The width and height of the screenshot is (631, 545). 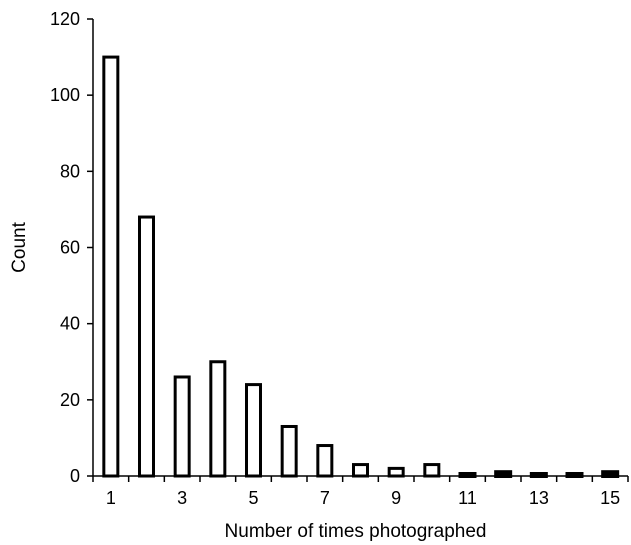 What do you see at coordinates (253, 498) in the screenshot?
I see `x-tick-label-5: 5` at bounding box center [253, 498].